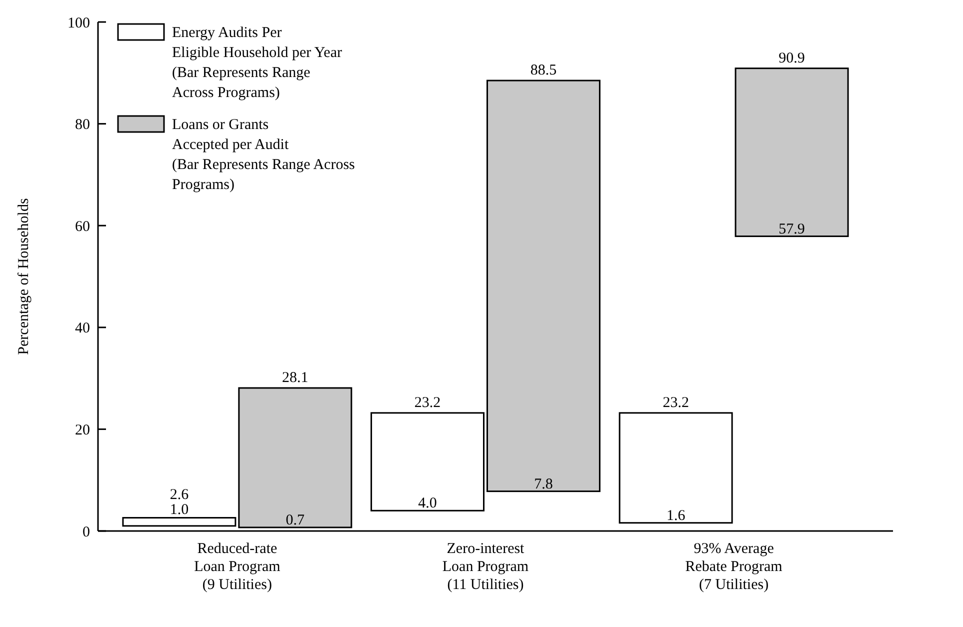 The image size is (963, 627). What do you see at coordinates (676, 516) in the screenshot?
I see `annotation: 1.6` at bounding box center [676, 516].